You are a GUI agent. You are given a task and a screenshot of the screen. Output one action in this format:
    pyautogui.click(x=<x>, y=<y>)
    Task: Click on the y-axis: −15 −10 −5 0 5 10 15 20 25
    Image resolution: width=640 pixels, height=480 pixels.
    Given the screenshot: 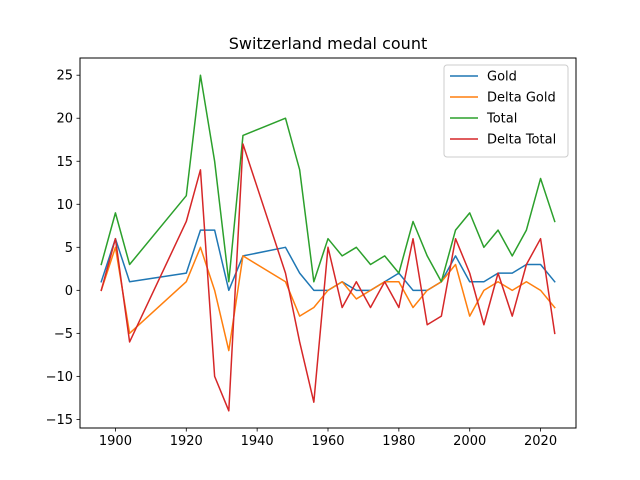 What is the action you would take?
    pyautogui.click(x=63, y=248)
    